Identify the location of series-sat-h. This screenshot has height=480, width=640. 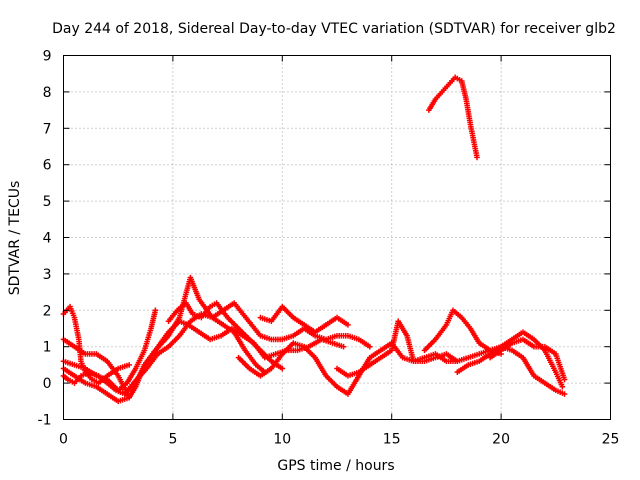
(304, 319).